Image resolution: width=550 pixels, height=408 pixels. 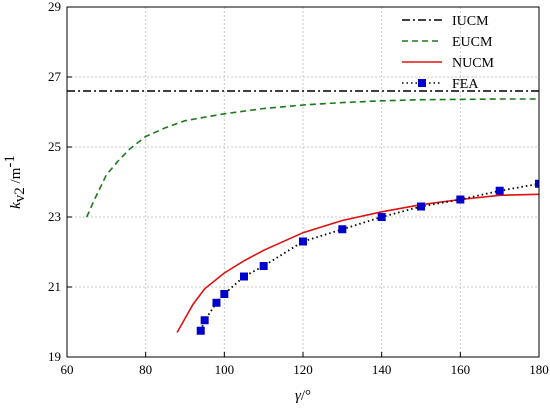 What do you see at coordinates (54, 146) in the screenshot?
I see `y-tick-label: 25` at bounding box center [54, 146].